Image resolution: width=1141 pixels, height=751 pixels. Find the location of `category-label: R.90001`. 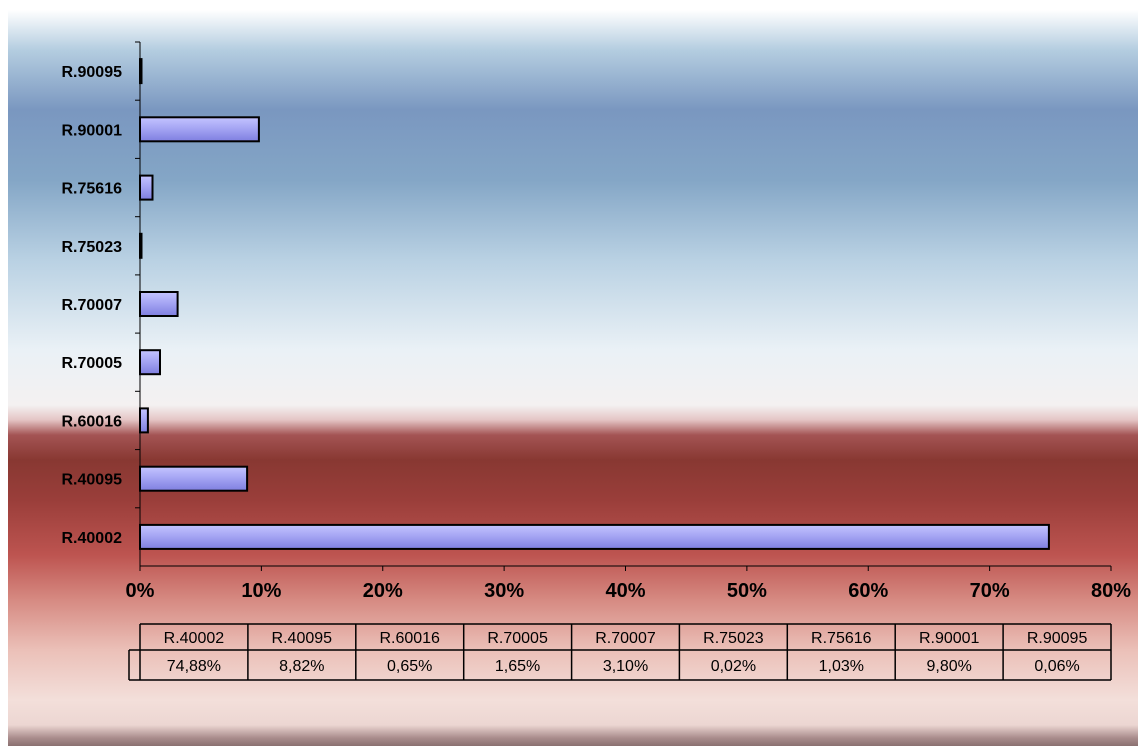

category-label: R.90001 is located at coordinates (92, 130).